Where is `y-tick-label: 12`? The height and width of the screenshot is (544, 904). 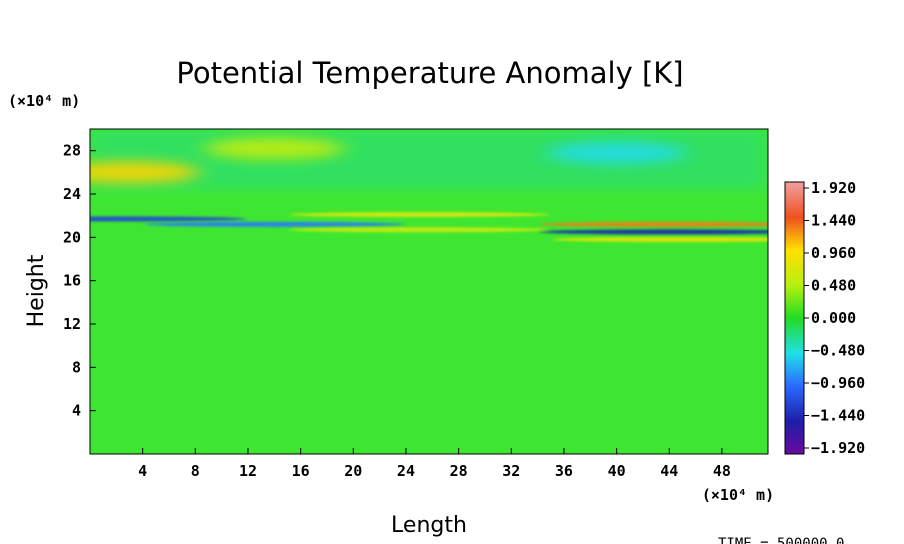 y-tick-label: 12 is located at coordinates (72, 324).